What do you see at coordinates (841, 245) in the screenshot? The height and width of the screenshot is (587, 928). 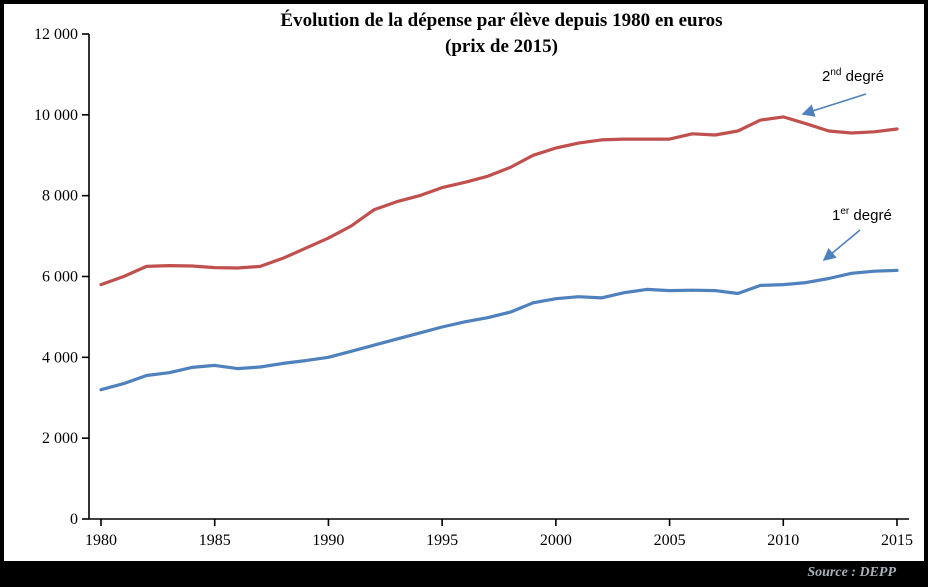 I see `arrow-1er-degre` at bounding box center [841, 245].